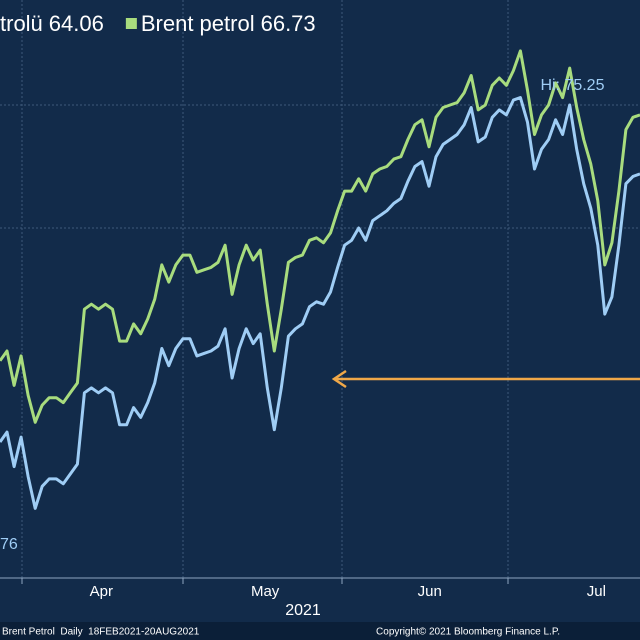 The height and width of the screenshot is (640, 640). What do you see at coordinates (9, 544) in the screenshot?
I see `low-annotation: 76` at bounding box center [9, 544].